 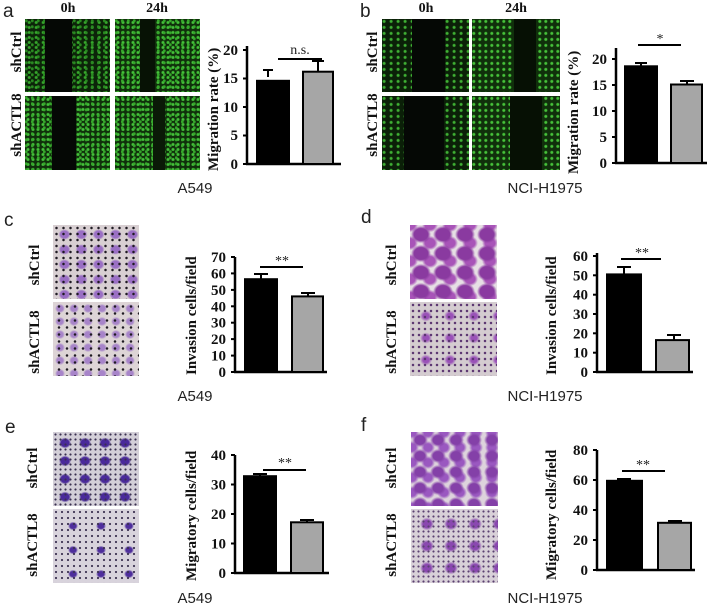 I want to click on y-ticks: 0 10 20 30 40 50 60 70, so click(x=223, y=315).